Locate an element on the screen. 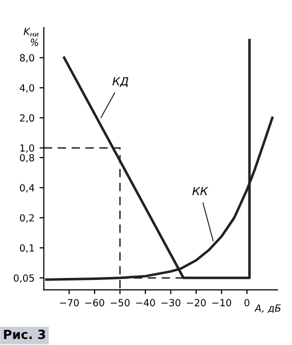 This screenshot has width=292, height=345. annotation: КК is located at coordinates (200, 191).